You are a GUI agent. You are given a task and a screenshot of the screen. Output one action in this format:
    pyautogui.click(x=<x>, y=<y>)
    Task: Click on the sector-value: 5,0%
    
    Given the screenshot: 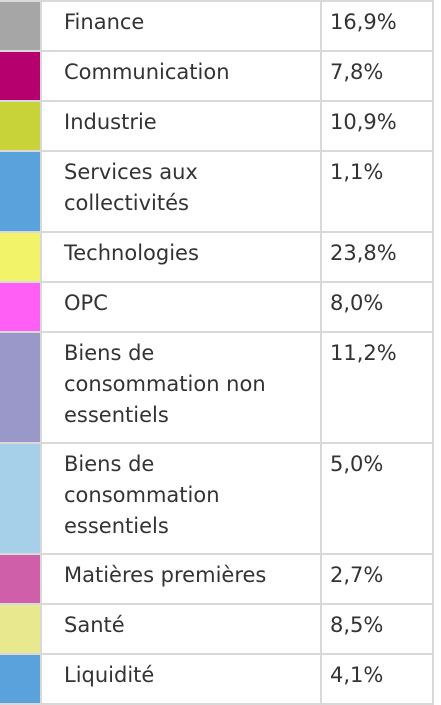 What is the action you would take?
    pyautogui.click(x=377, y=498)
    